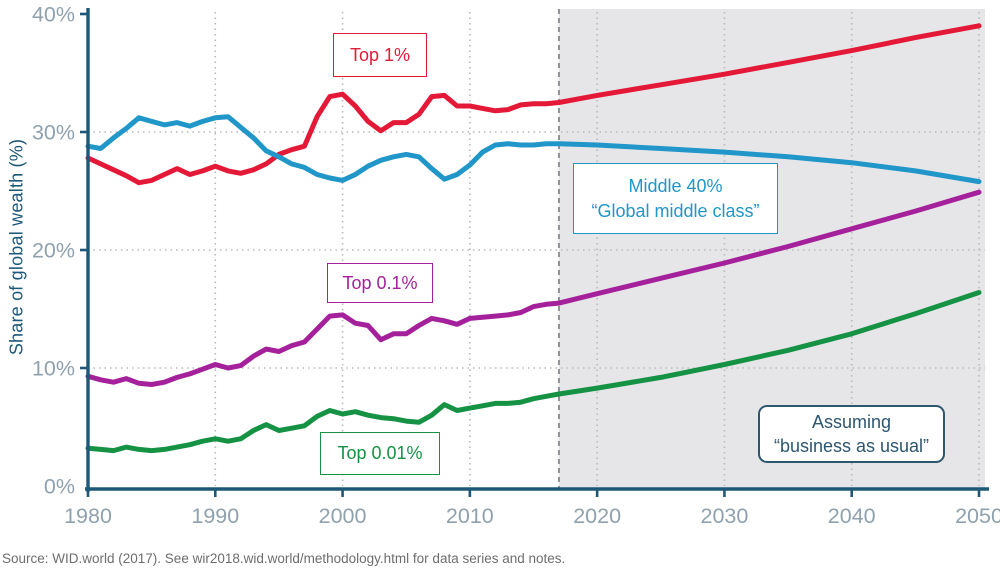  Describe the element at coordinates (597, 516) in the screenshot. I see `x-tick-label: 2020` at that location.